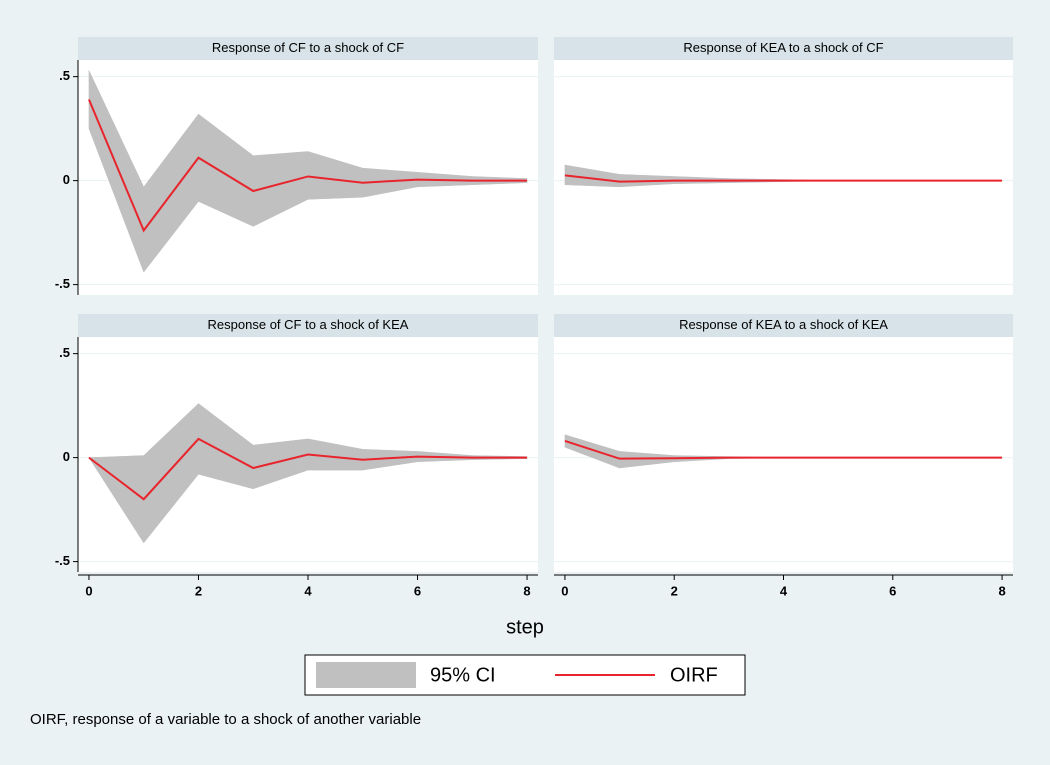 The image size is (1050, 765). I want to click on legend-label: OIRF, so click(694, 675).